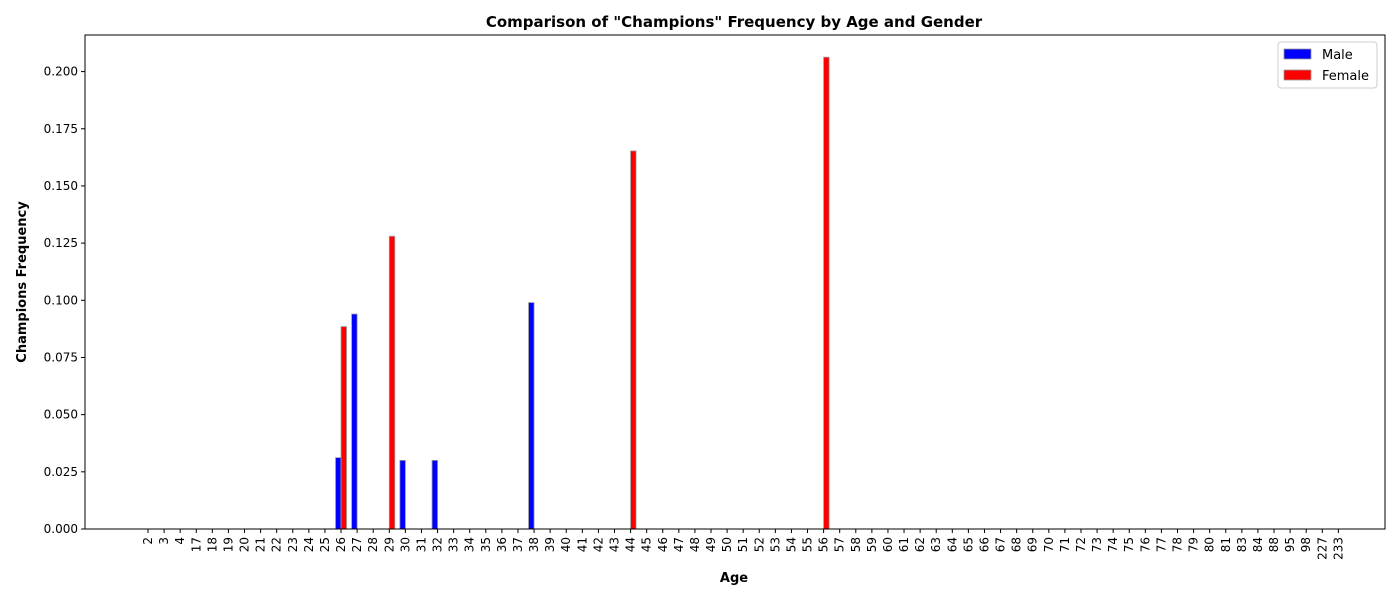  What do you see at coordinates (148, 541) in the screenshot?
I see `x-tick-label: 2` at bounding box center [148, 541].